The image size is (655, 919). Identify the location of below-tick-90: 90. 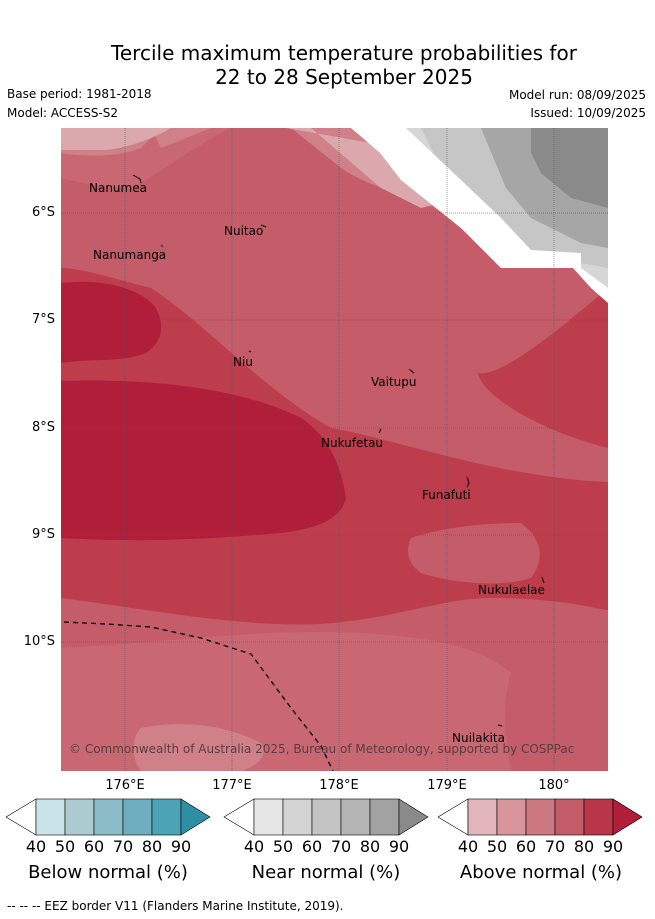
(181, 846).